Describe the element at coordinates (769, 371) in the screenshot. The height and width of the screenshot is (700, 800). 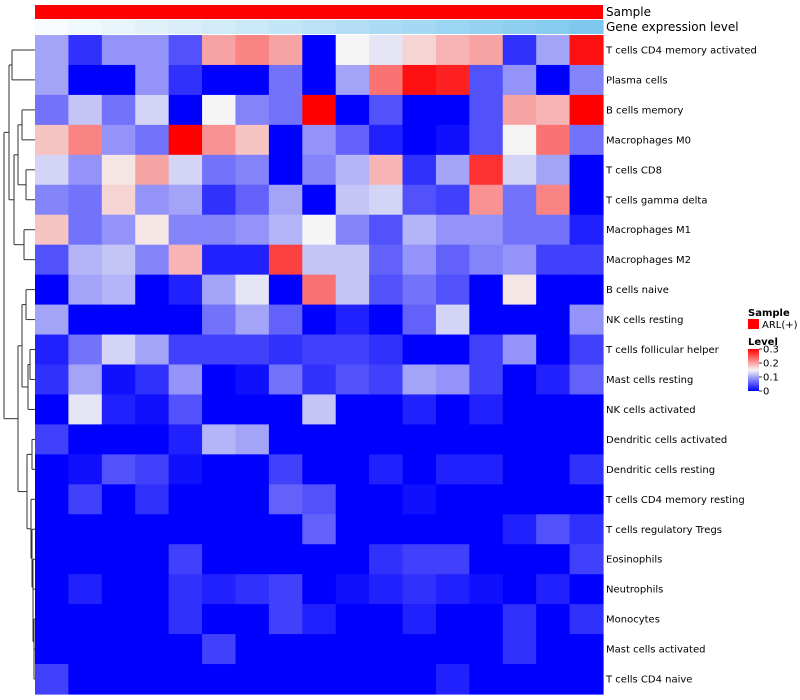
I see `legend-level-ticks: 0.3 0.2 0.1 0` at that location.